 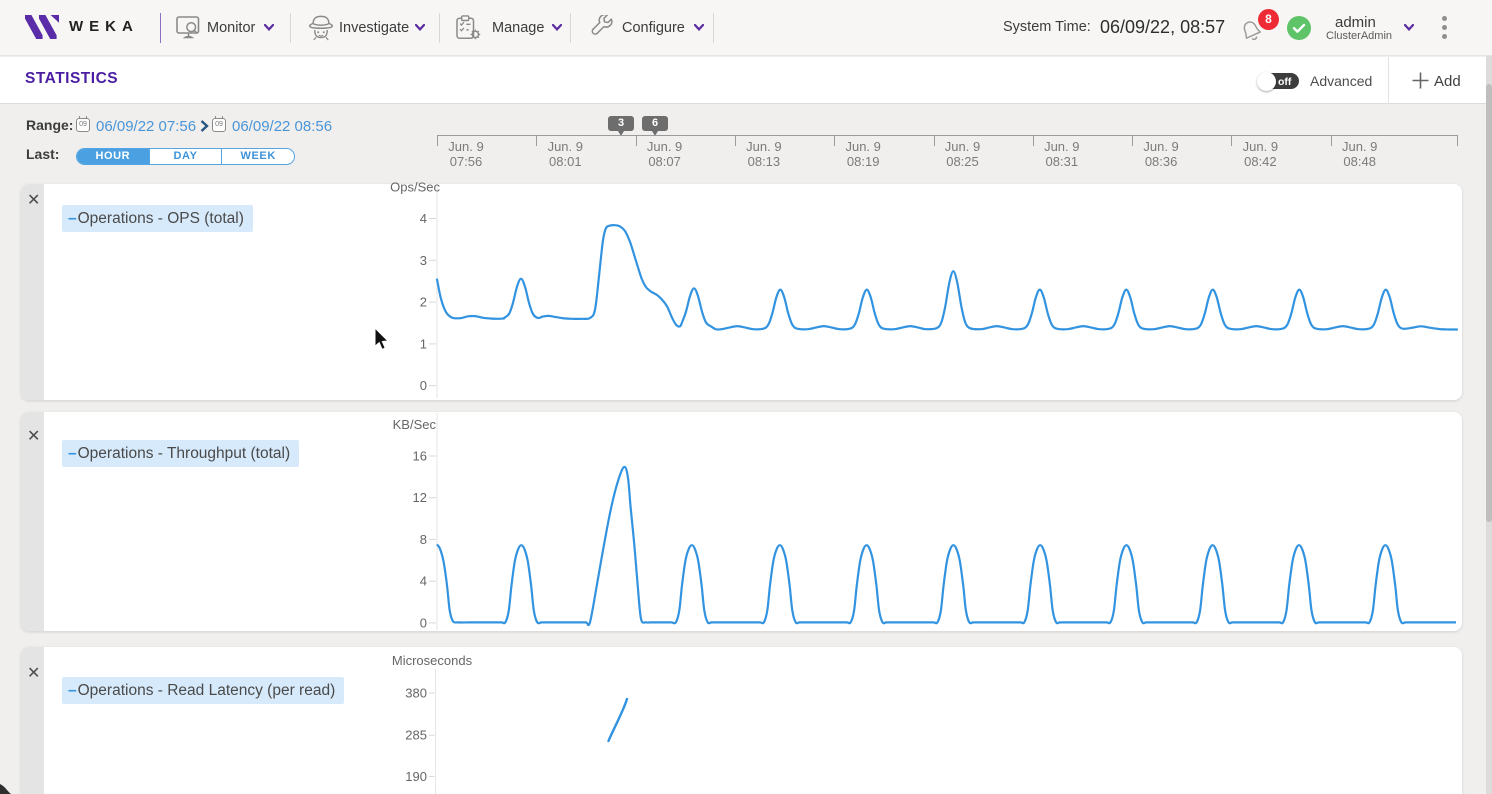 What do you see at coordinates (416, 735) in the screenshot?
I see `svg-text: 285` at bounding box center [416, 735].